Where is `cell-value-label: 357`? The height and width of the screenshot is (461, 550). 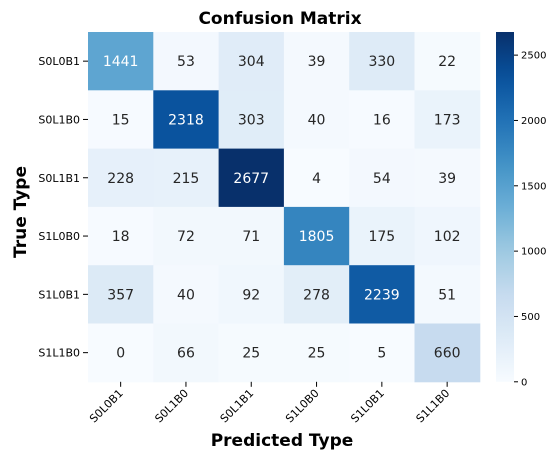 cell-value-label: 357 is located at coordinates (120, 295).